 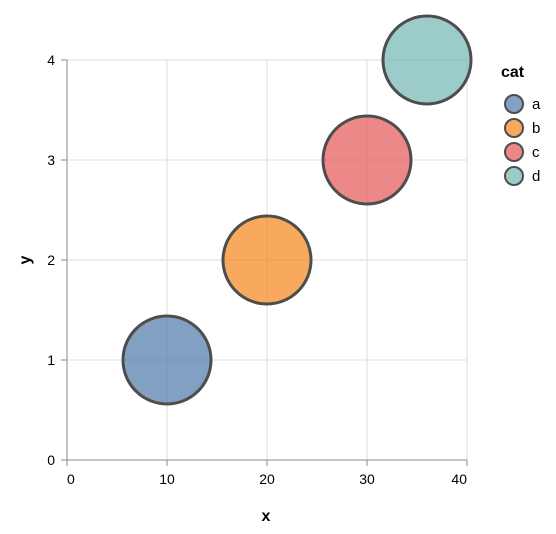 What do you see at coordinates (536, 152) in the screenshot?
I see `legend-label-c: c` at bounding box center [536, 152].